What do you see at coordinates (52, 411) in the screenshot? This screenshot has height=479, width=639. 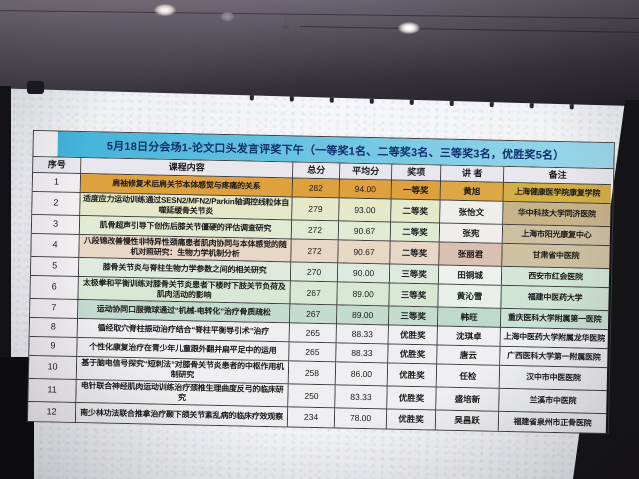 I see `cell-no: 12` at bounding box center [52, 411].